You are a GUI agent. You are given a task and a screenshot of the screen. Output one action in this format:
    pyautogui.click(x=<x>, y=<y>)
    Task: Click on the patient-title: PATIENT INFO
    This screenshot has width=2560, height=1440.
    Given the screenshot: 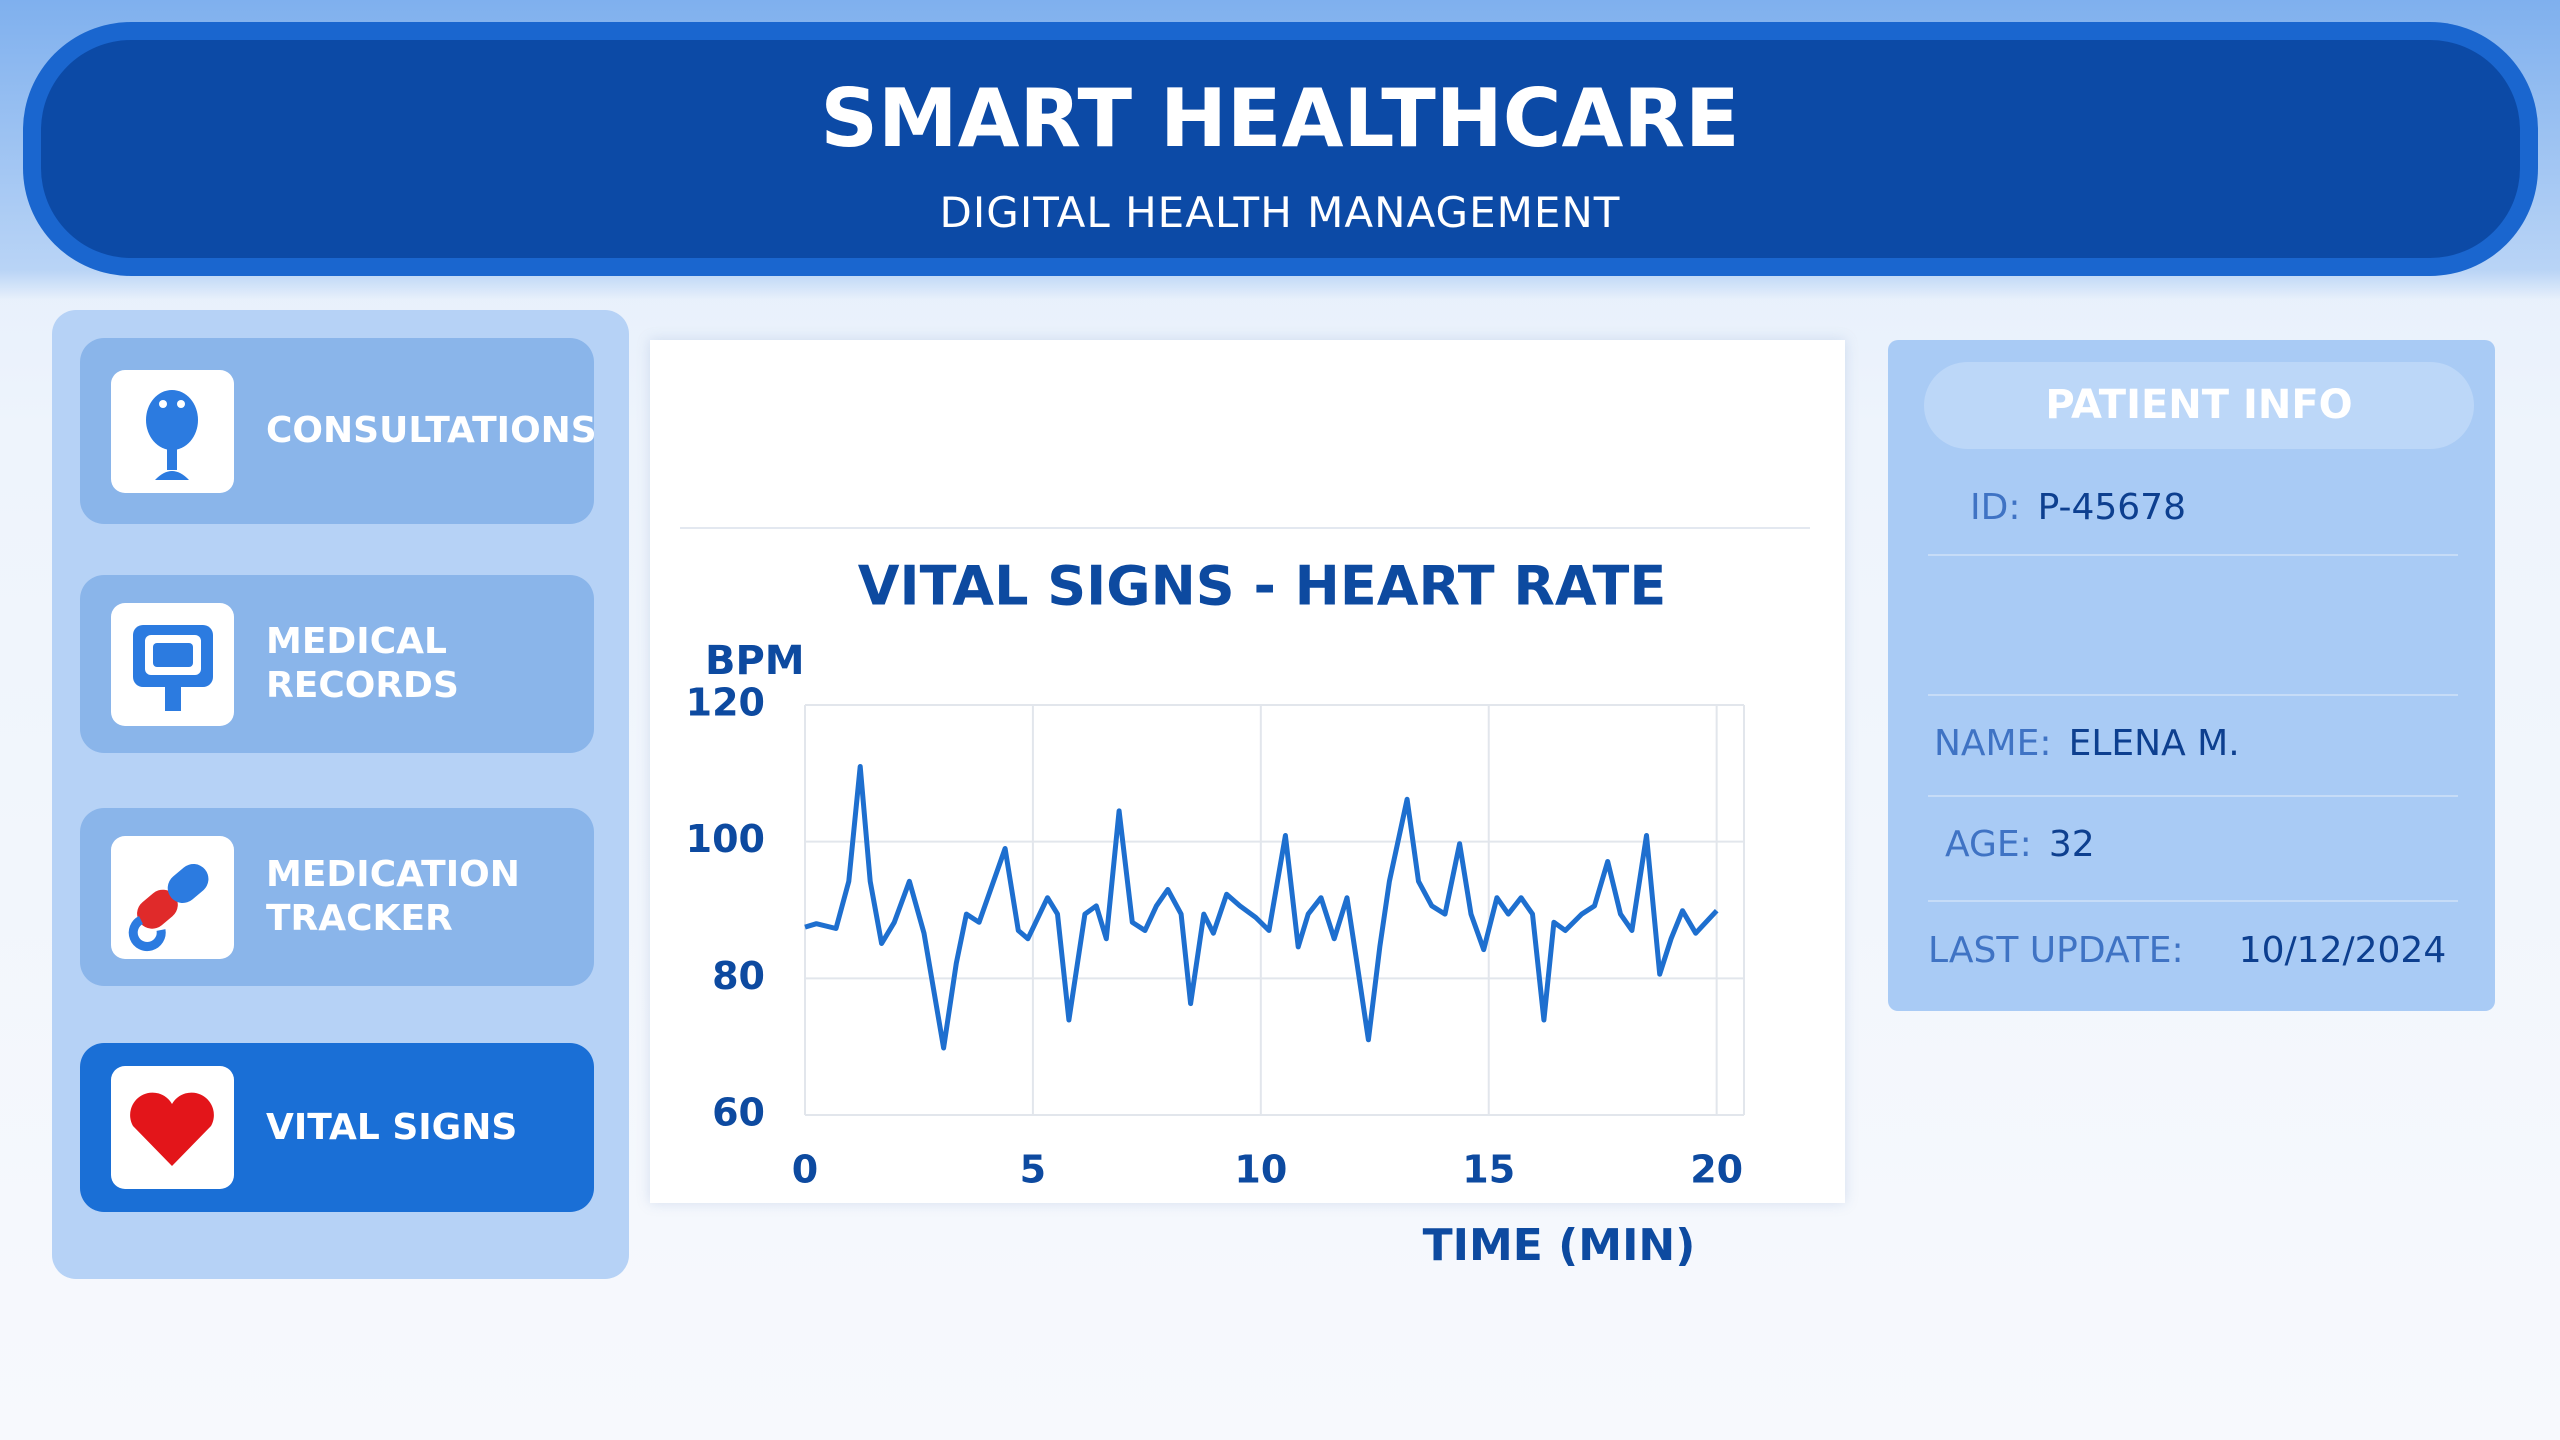 What is the action you would take?
    pyautogui.click(x=2199, y=405)
    